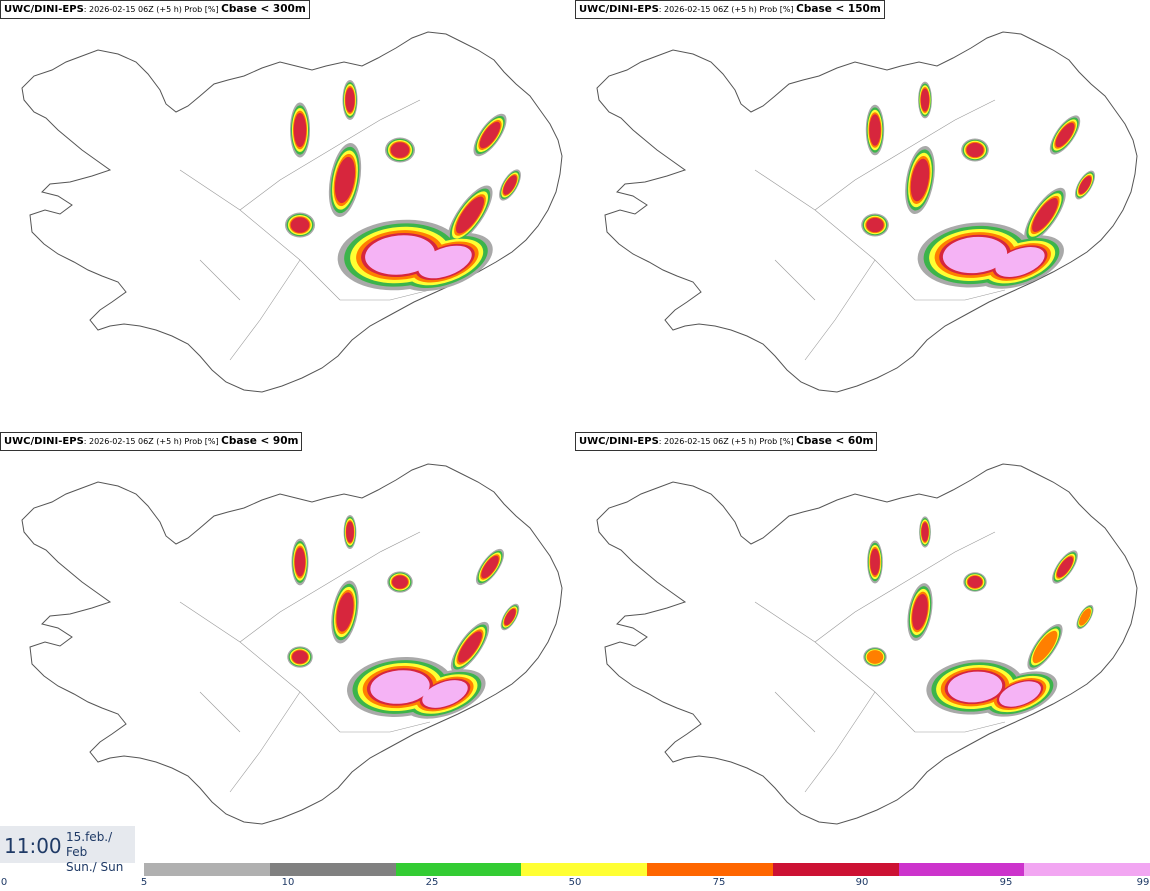 Image resolution: width=1150 pixels, height=891 pixels. What do you see at coordinates (263, 9) in the screenshot?
I see `variable-name: Cbase < 300m` at bounding box center [263, 9].